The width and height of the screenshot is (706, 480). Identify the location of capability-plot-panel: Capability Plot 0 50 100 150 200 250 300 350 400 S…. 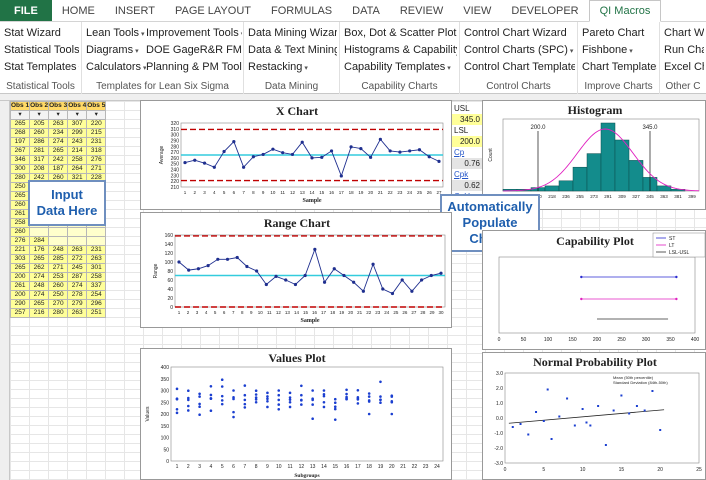
(594, 290).